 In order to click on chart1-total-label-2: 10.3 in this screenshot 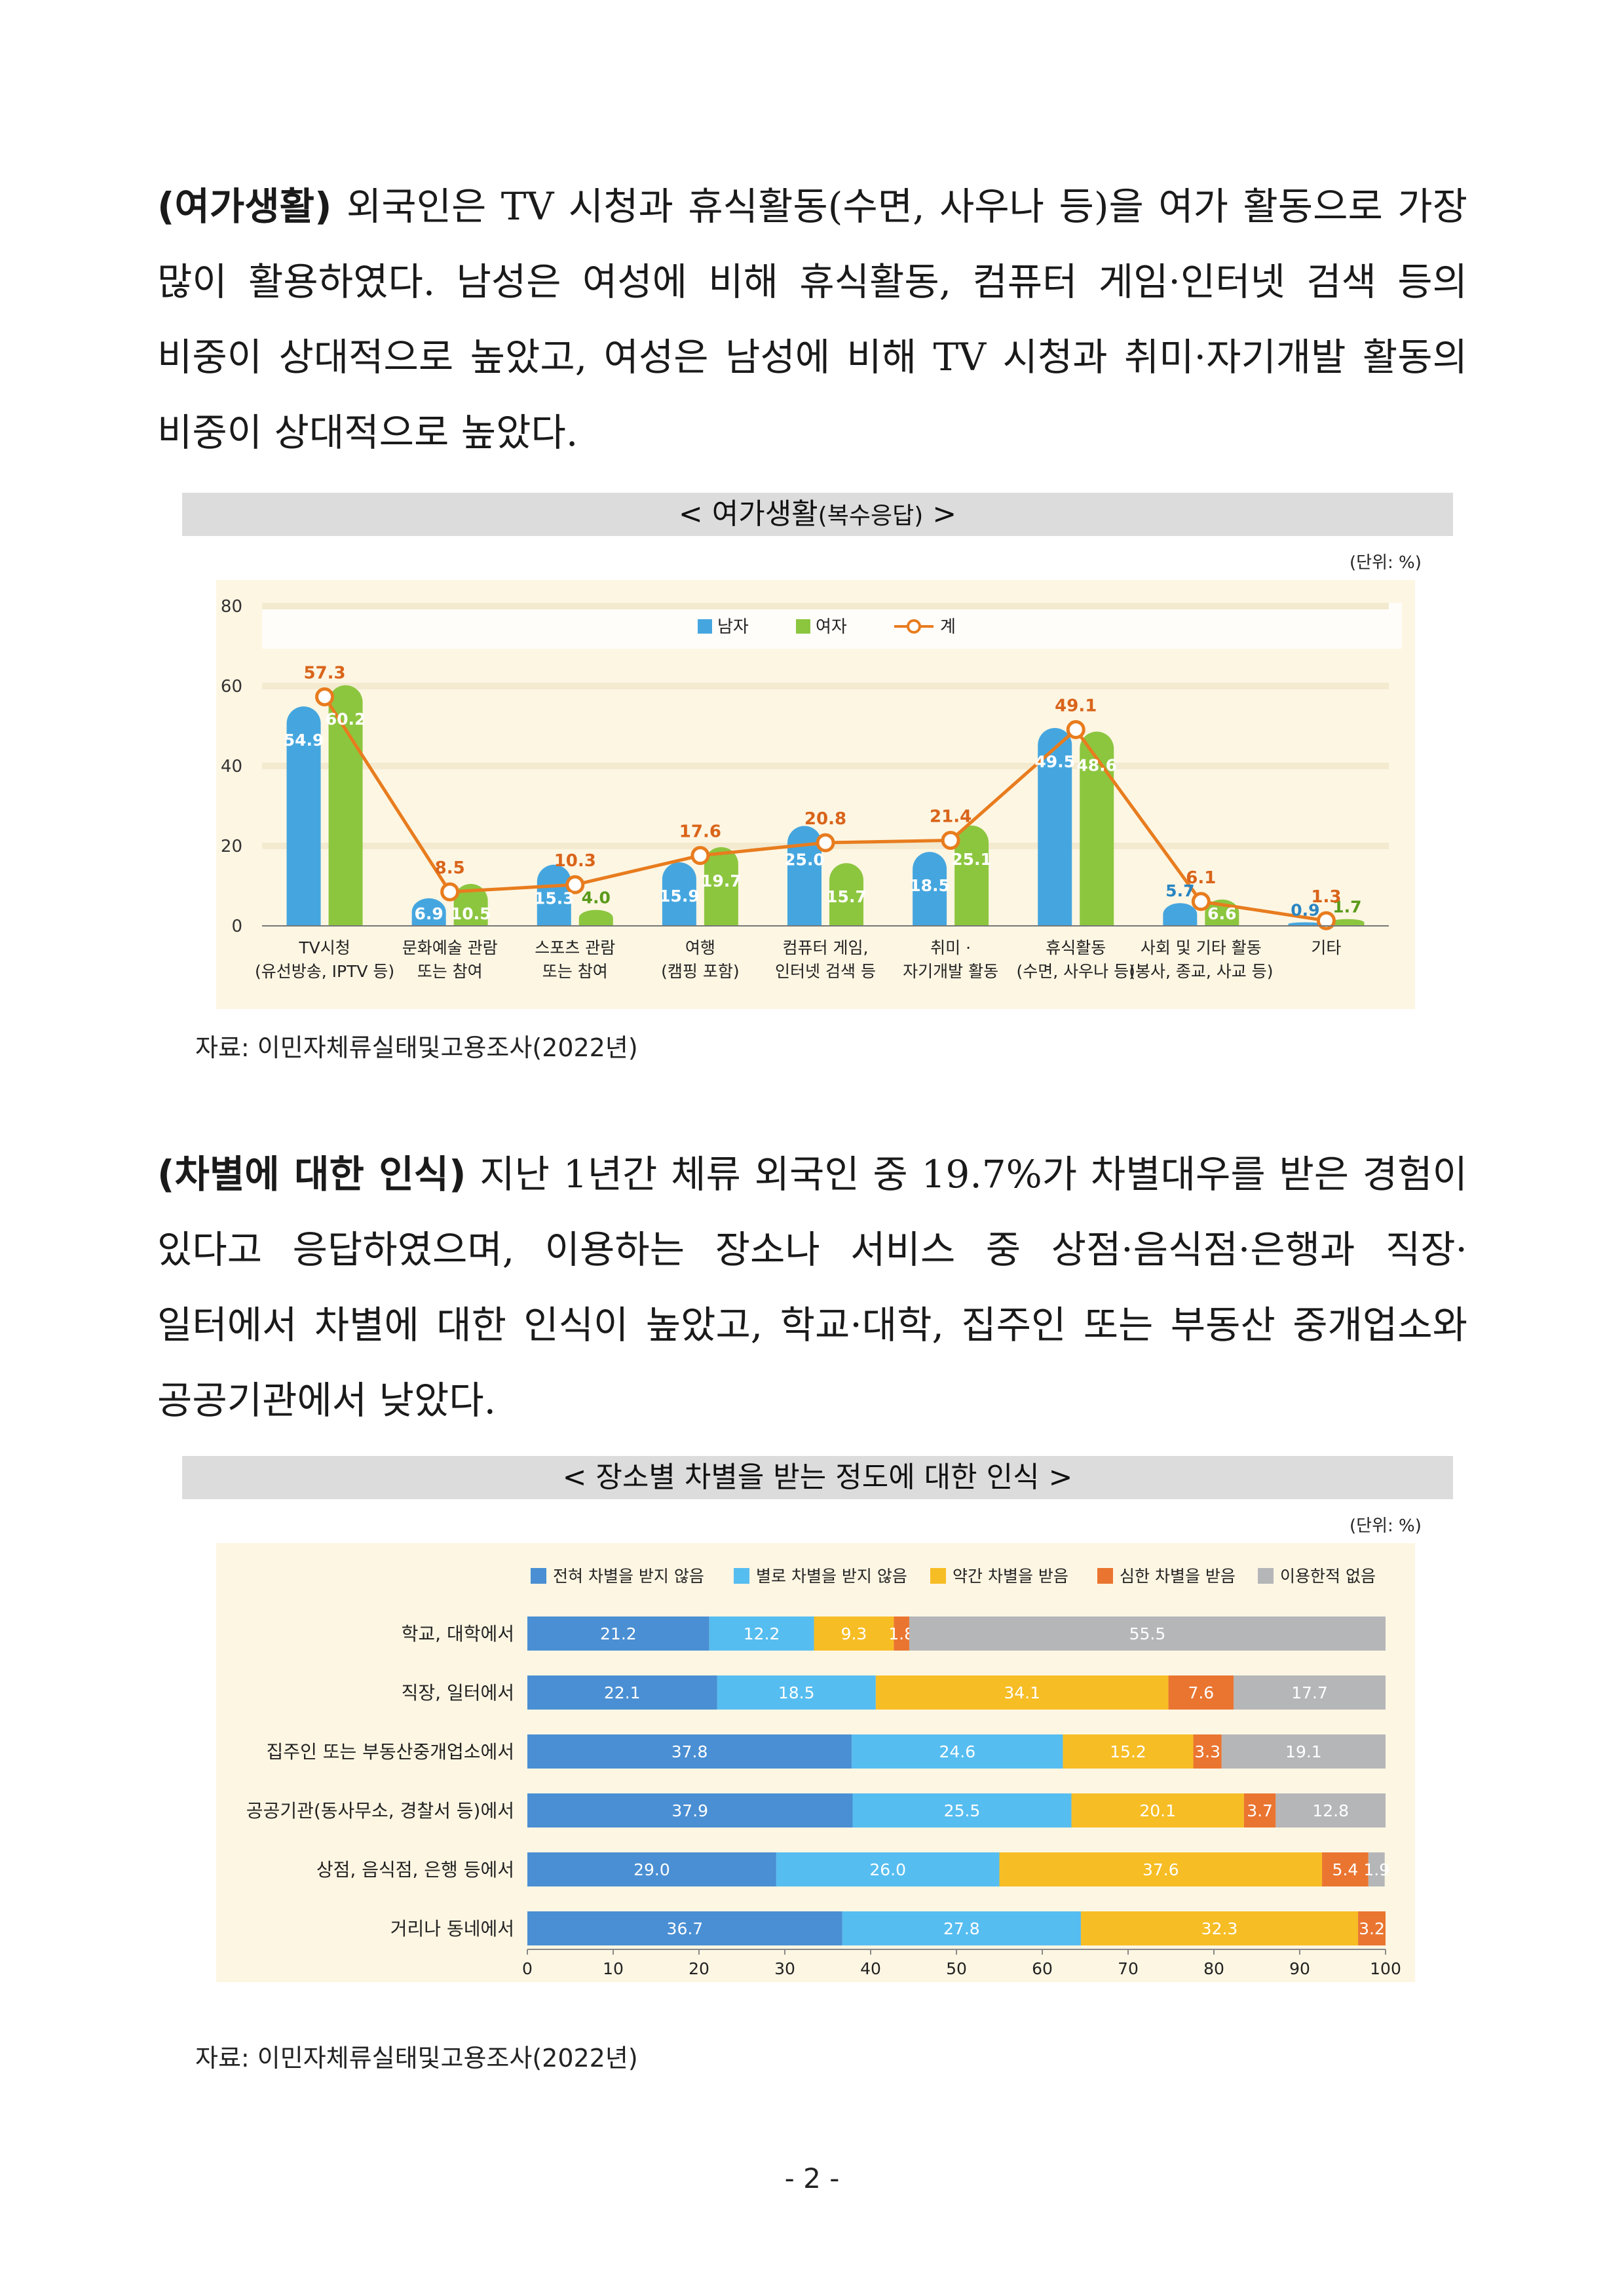, I will do `click(575, 861)`.